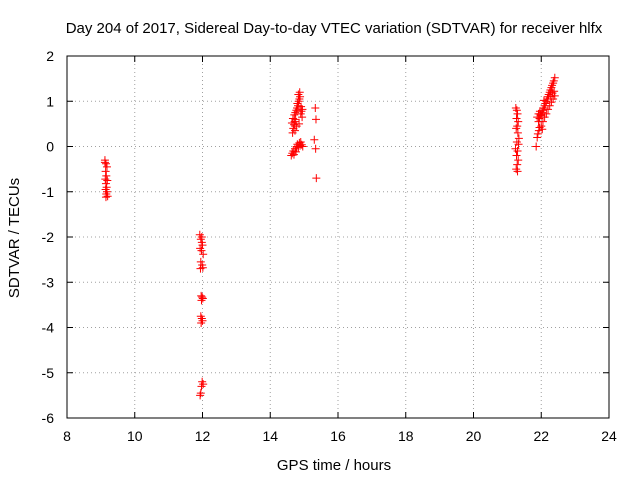  What do you see at coordinates (270, 436) in the screenshot?
I see `x-tick-label: 14` at bounding box center [270, 436].